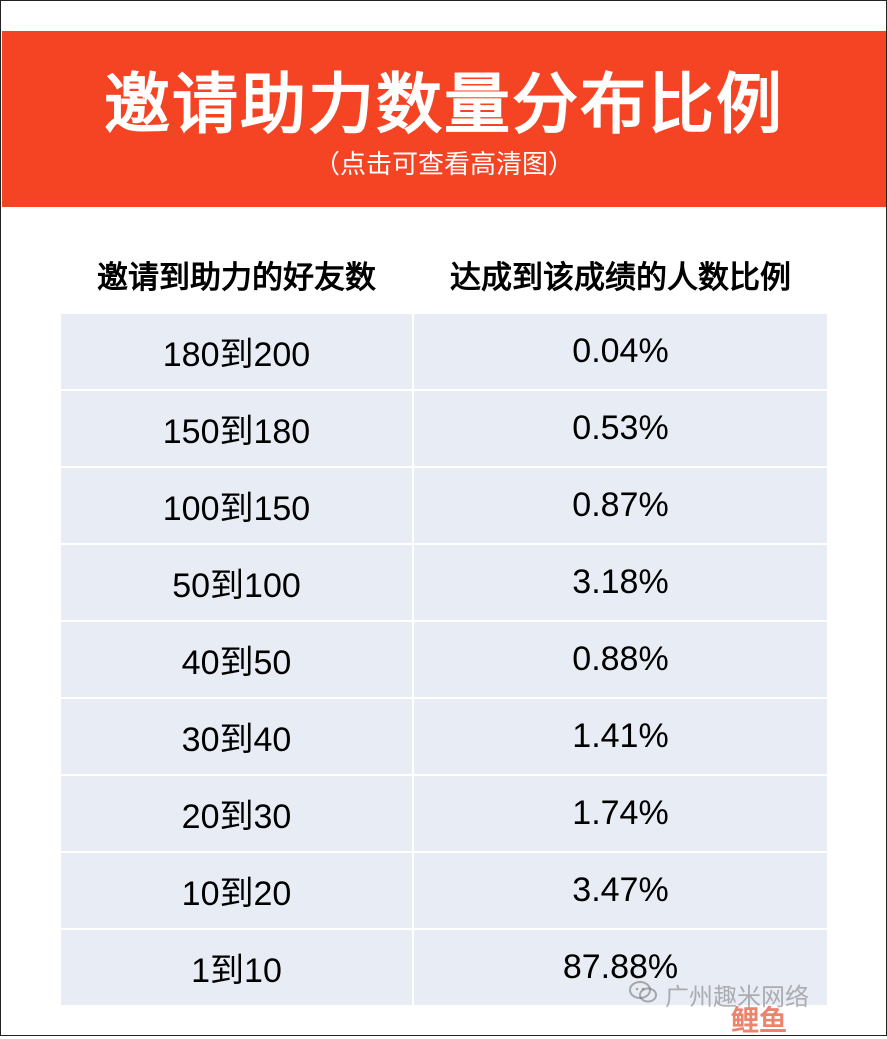 The height and width of the screenshot is (1039, 887). Describe the element at coordinates (621, 813) in the screenshot. I see `ratio-cell: 1.74%` at that location.